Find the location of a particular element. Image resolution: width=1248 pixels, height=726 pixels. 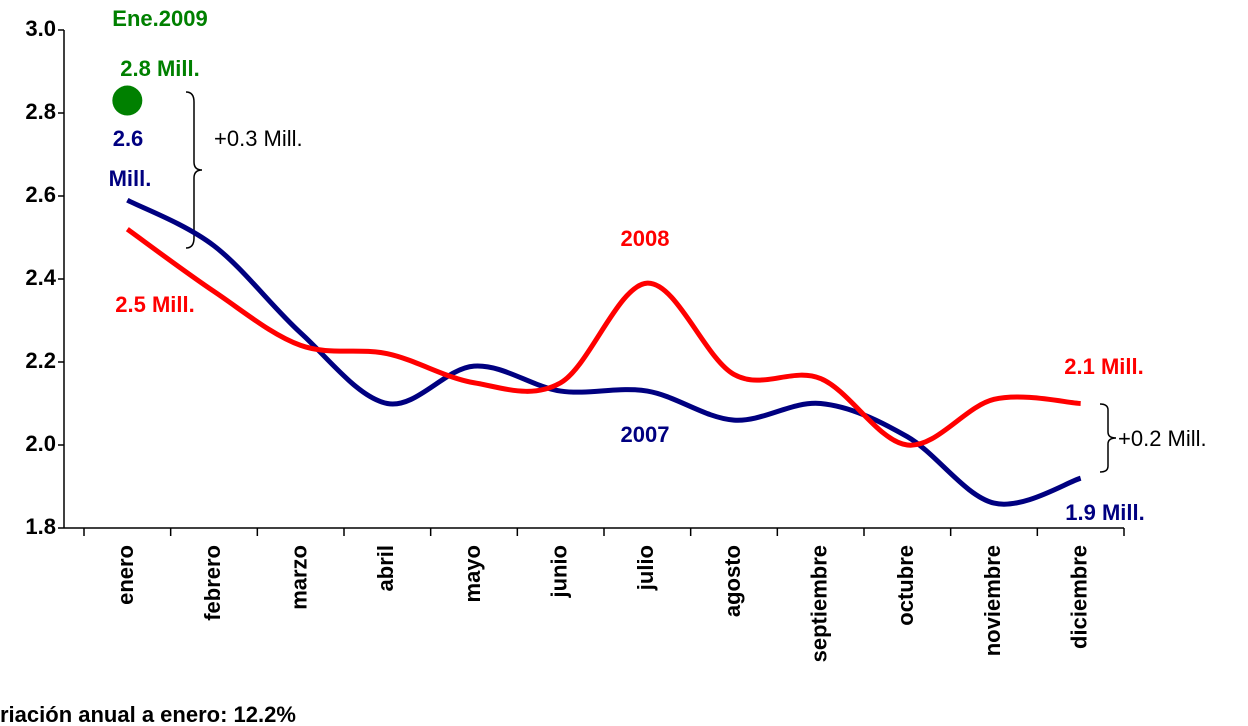

legend-label: 2008 is located at coordinates (645, 238).